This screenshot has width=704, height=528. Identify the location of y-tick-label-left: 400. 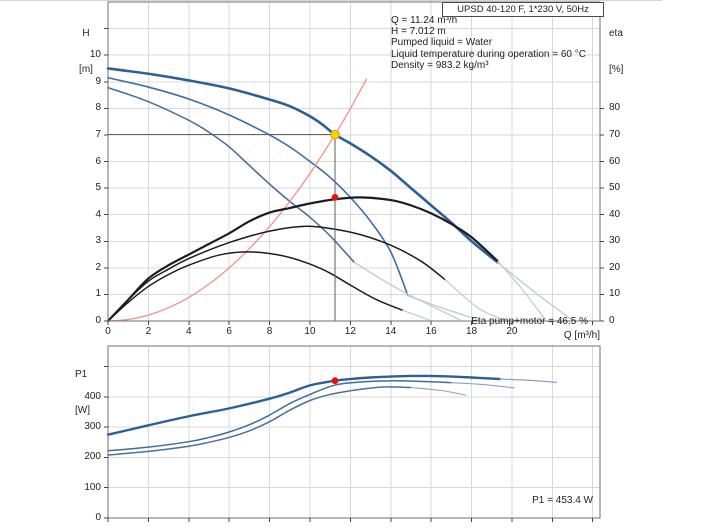
(92, 396).